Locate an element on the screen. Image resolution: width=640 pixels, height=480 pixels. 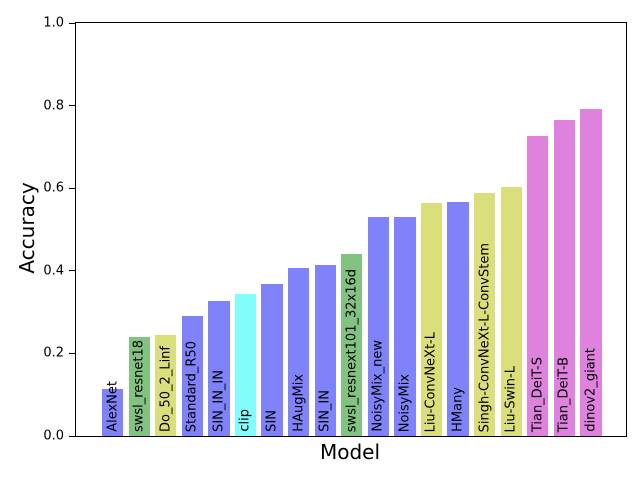
bar-label: SIN_IN is located at coordinates (325, 411).